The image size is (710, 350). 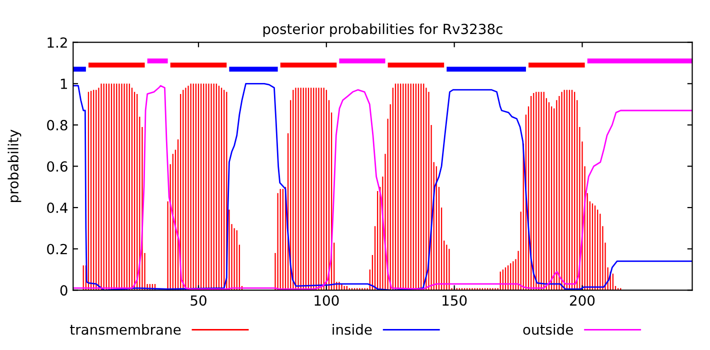 I want to click on y-tick-label: 0.8, so click(x=57, y=125).